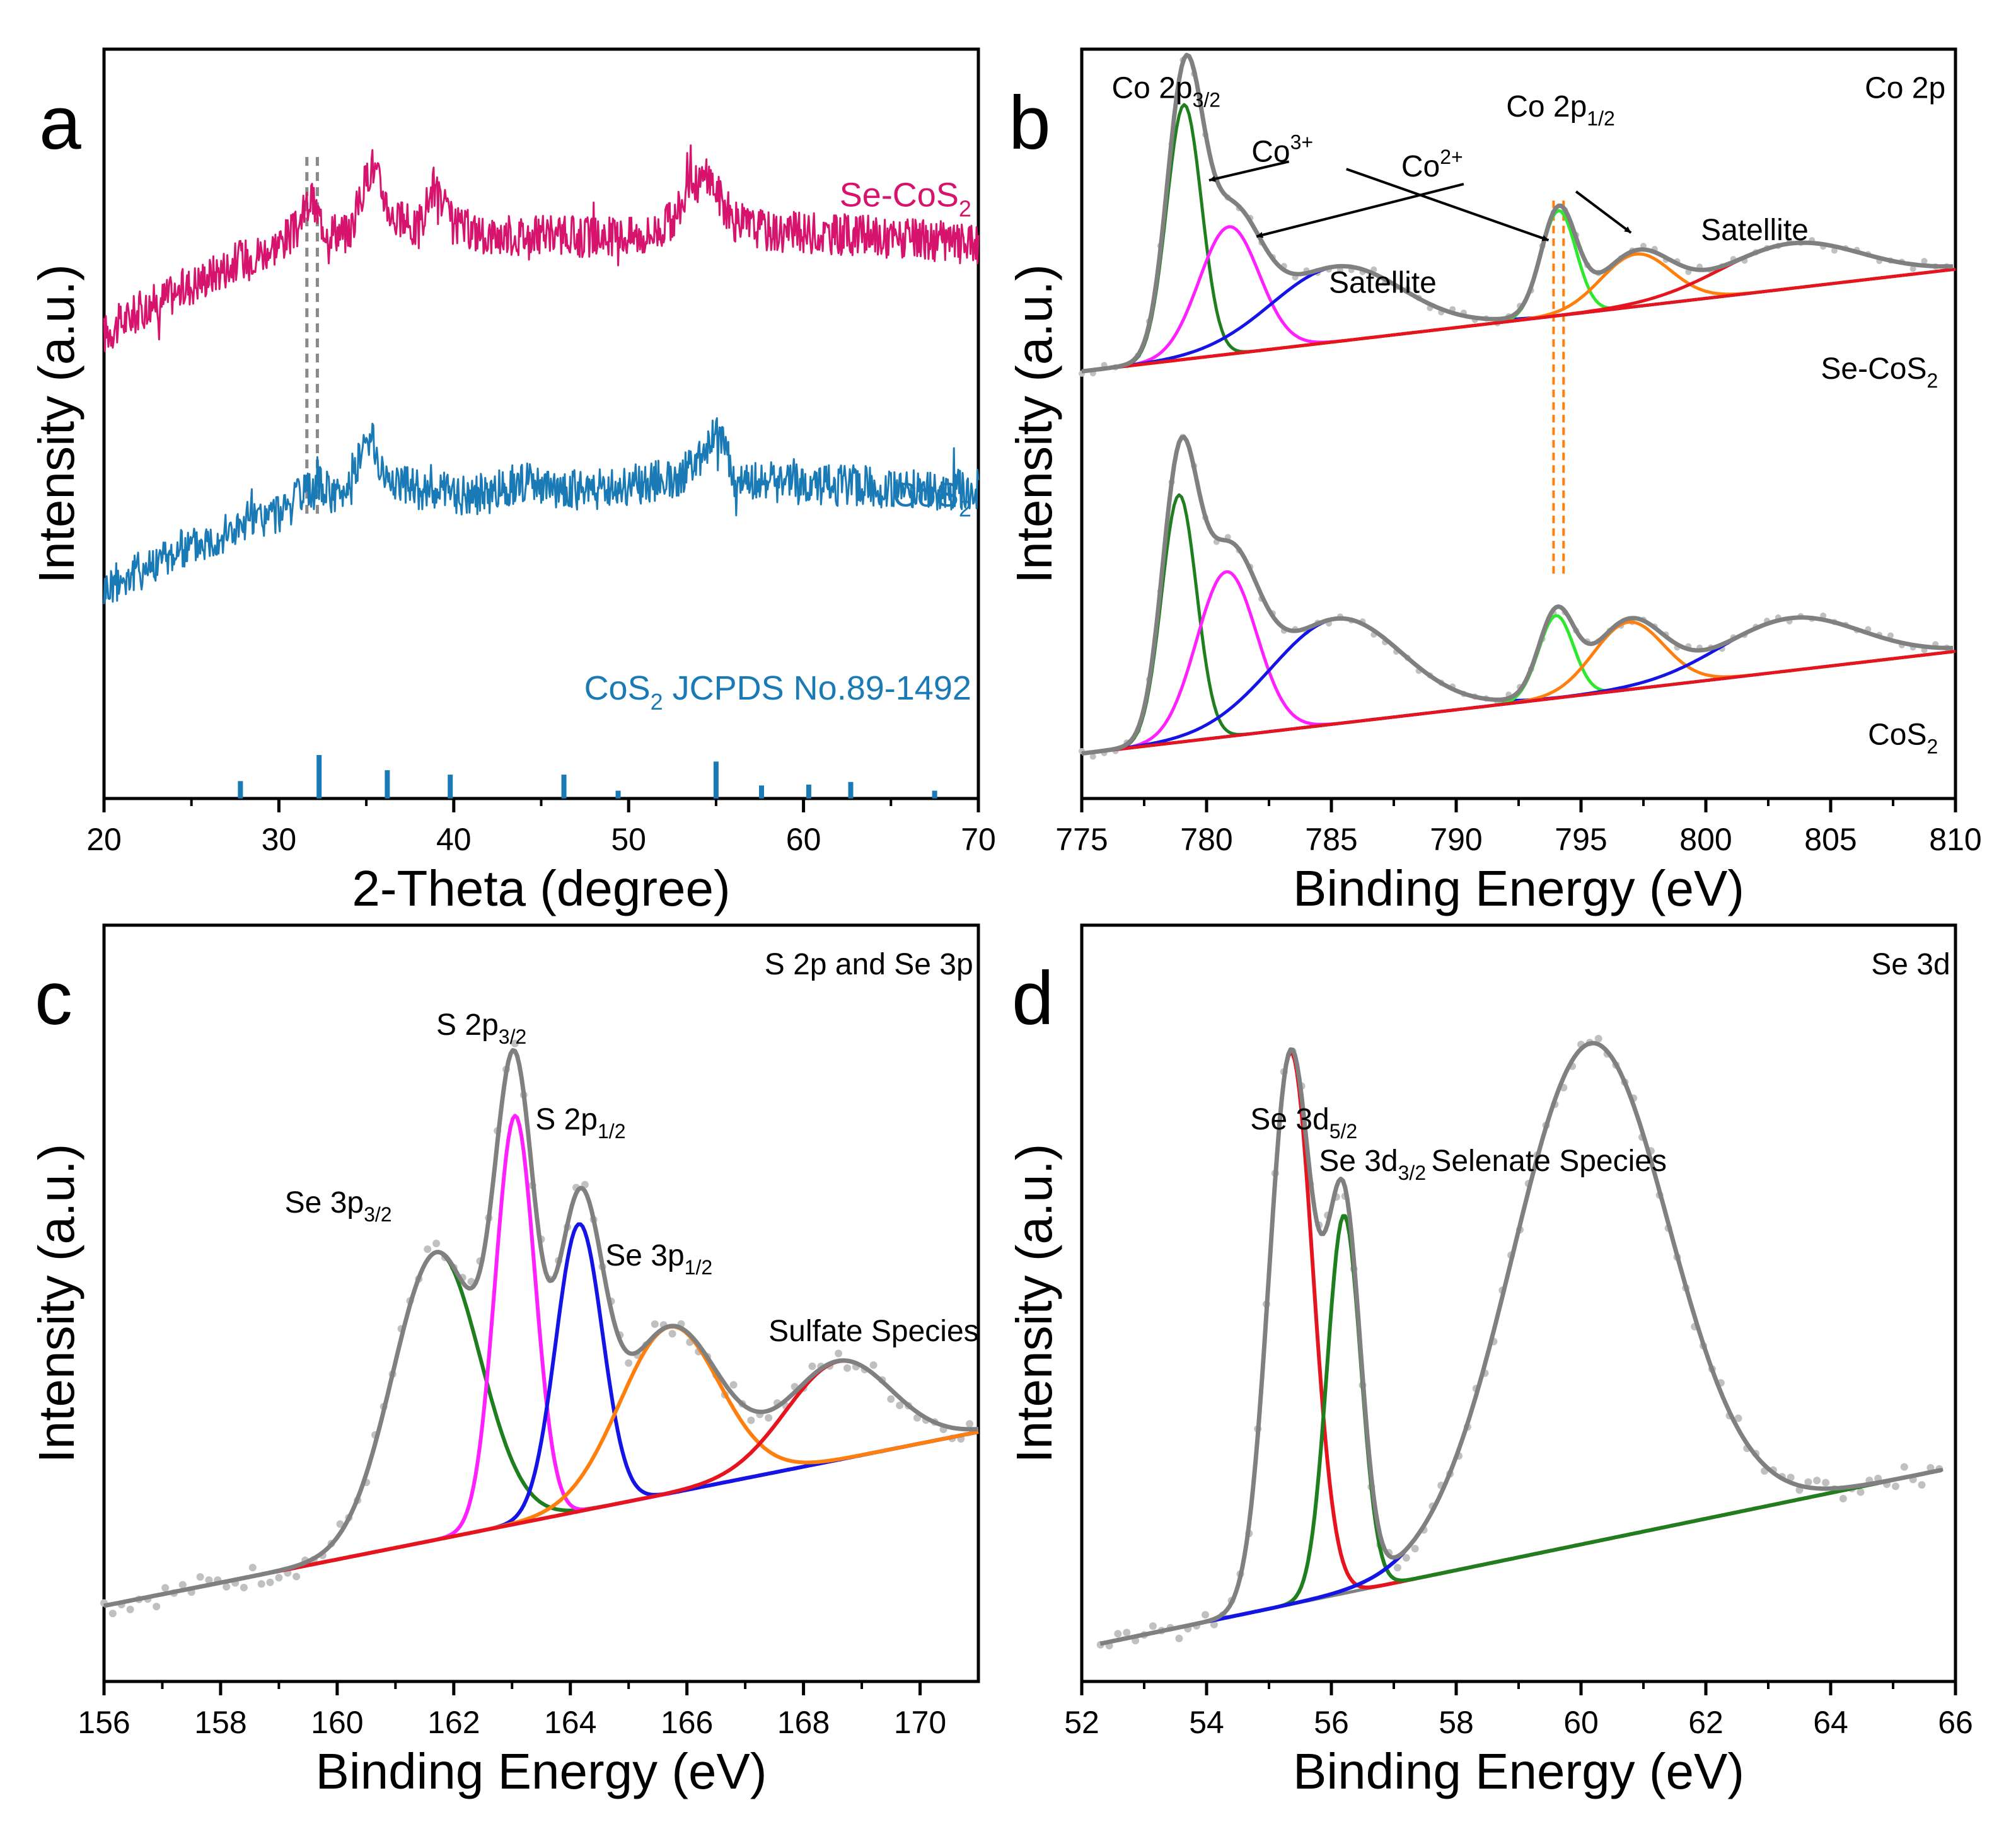 Image resolution: width=2016 pixels, height=1822 pixels. What do you see at coordinates (541, 888) in the screenshot?
I see `x-axis-label: 2-Theta (degree)` at bounding box center [541, 888].